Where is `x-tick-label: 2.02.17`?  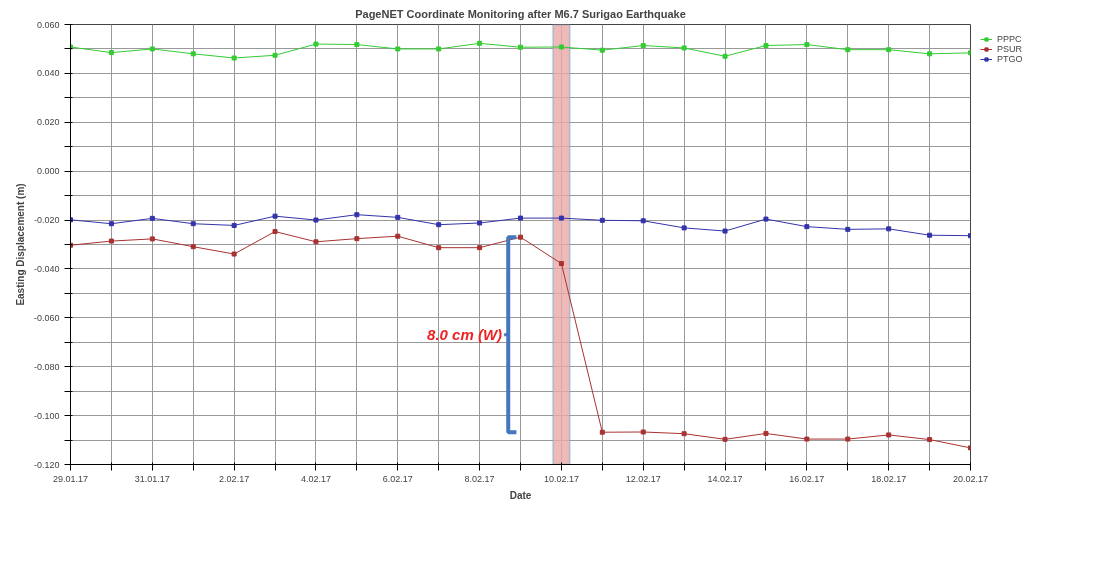 x-tick-label: 2.02.17 is located at coordinates (234, 478).